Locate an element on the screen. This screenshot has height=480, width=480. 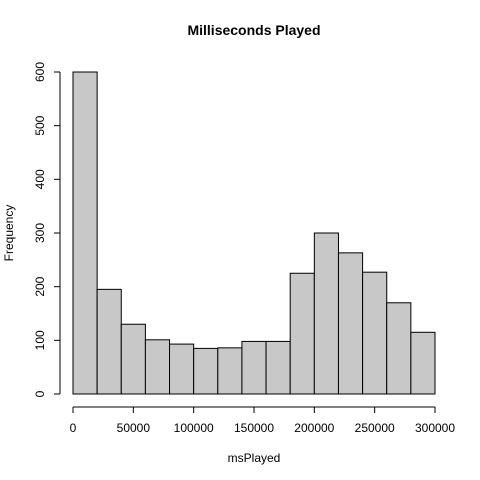
x-tick-label: 50000 is located at coordinates (134, 428).